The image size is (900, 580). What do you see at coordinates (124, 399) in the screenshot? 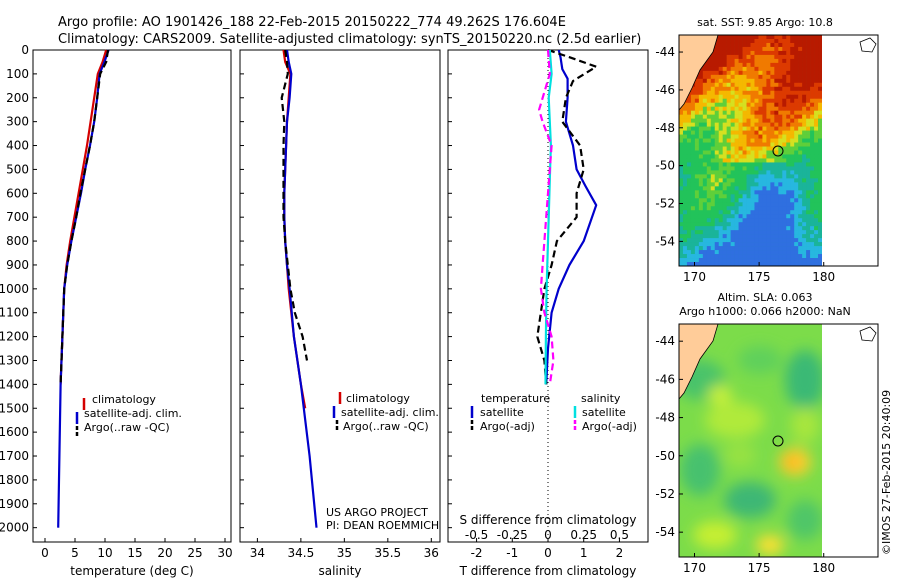
I see `legend-climatology-temp: climatology` at bounding box center [124, 399].